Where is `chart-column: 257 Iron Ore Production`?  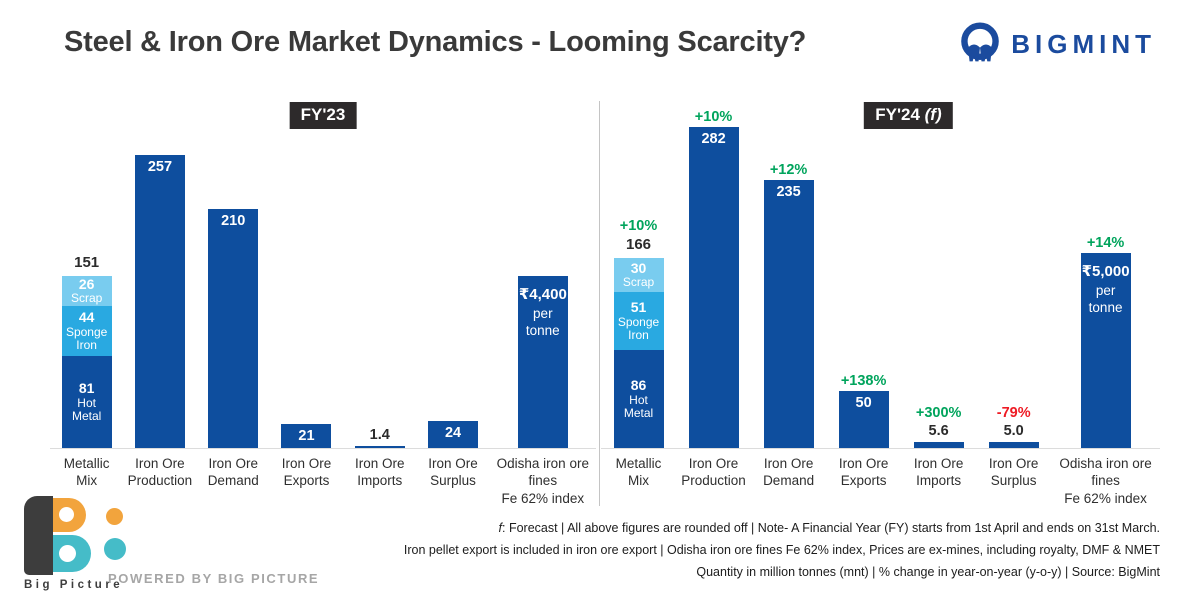 chart-column: 257 Iron Ore Production is located at coordinates (159, 301).